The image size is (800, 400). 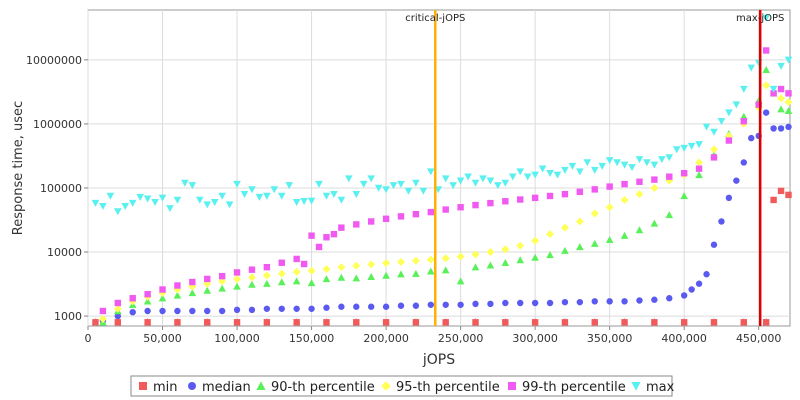 What do you see at coordinates (610, 338) in the screenshot?
I see `x-tick-label: 350,000` at bounding box center [610, 338].